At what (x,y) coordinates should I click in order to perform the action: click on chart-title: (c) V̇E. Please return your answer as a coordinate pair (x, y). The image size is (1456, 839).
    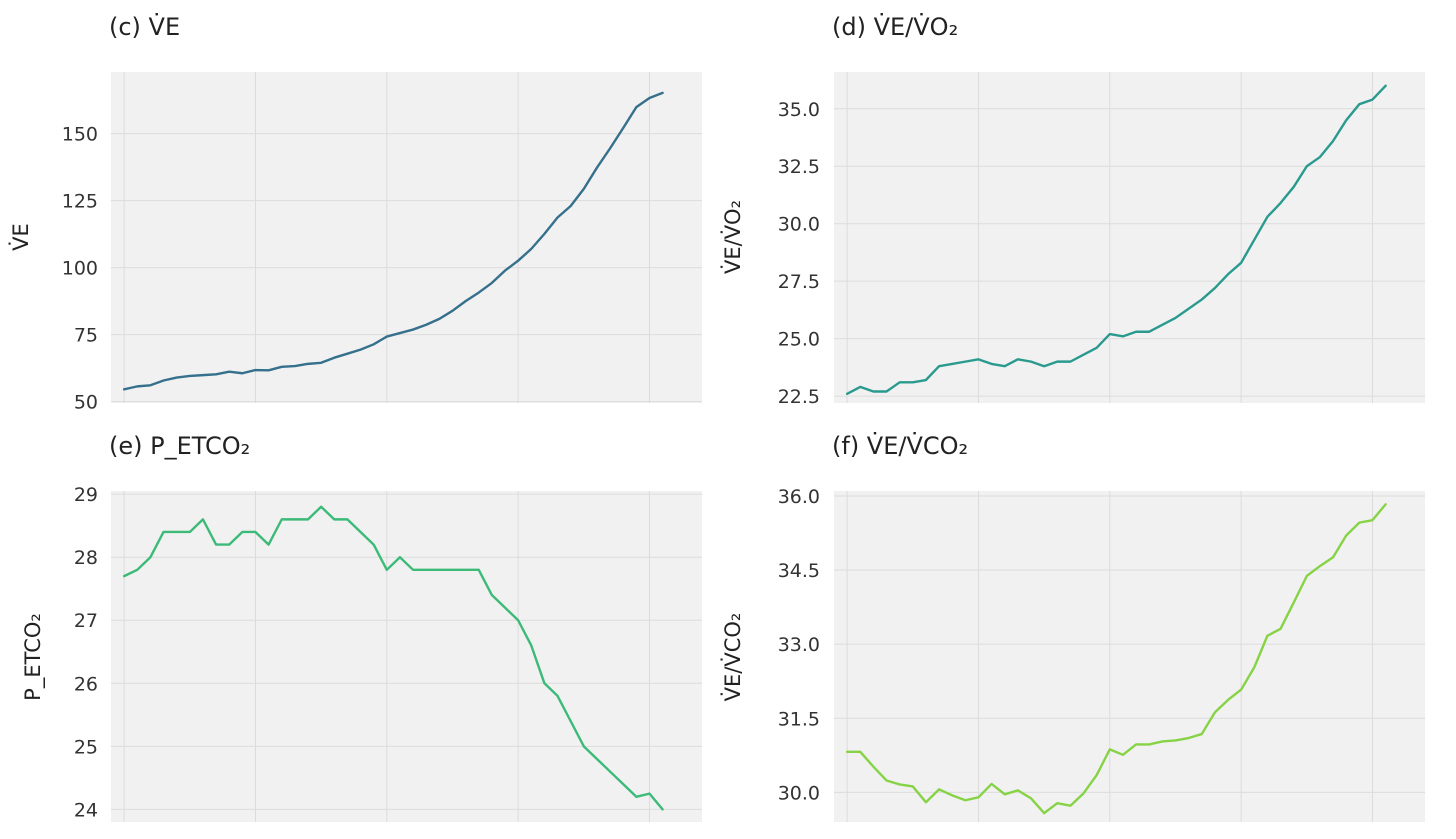
    Looking at the image, I should click on (144, 27).